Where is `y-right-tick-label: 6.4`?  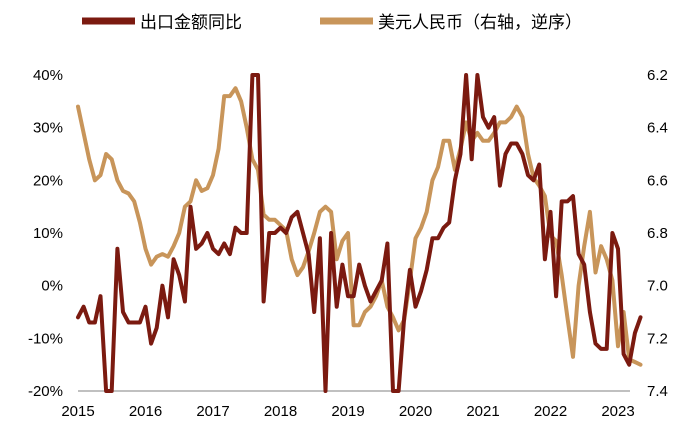 y-right-tick-label: 6.4 is located at coordinates (657, 128).